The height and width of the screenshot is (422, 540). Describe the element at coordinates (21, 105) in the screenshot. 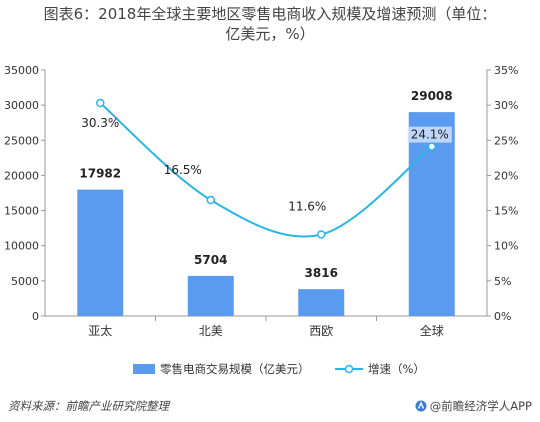

I see `y-left-tick-label: 30000` at that location.